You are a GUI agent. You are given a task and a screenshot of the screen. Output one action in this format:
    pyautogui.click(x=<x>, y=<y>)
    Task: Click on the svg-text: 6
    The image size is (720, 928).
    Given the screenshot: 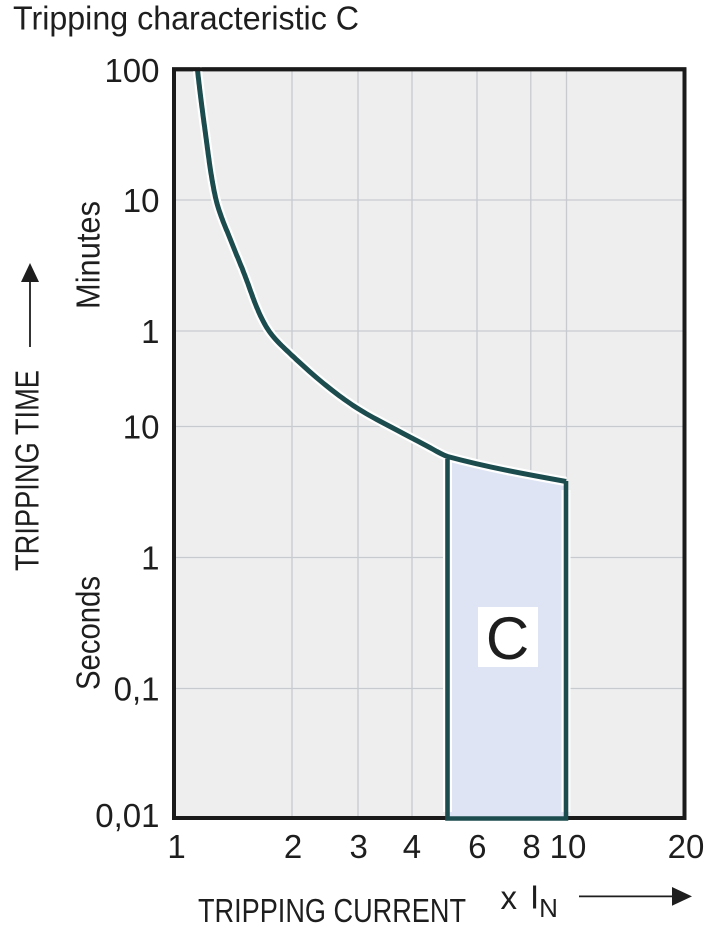 What is the action you would take?
    pyautogui.click(x=477, y=846)
    